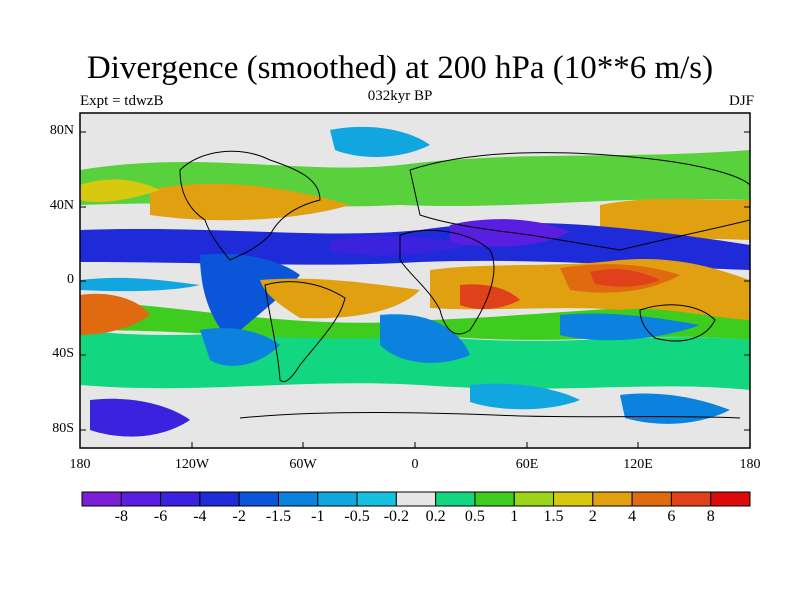  What do you see at coordinates (192, 464) in the screenshot?
I see `lon-label-120w: 120W` at bounding box center [192, 464].